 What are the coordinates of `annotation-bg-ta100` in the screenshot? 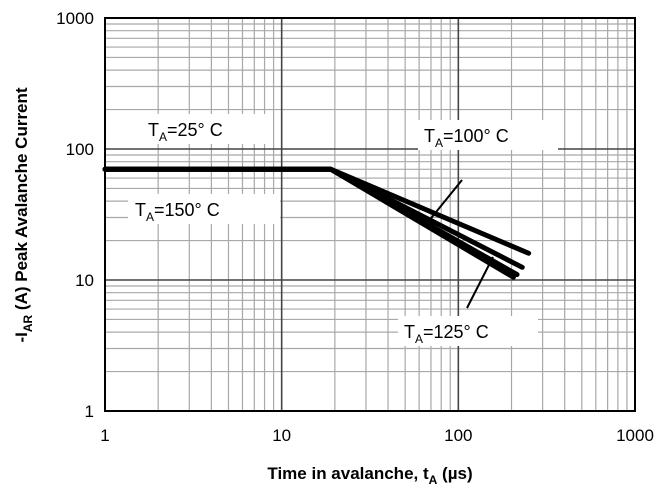 It's located at (488, 135).